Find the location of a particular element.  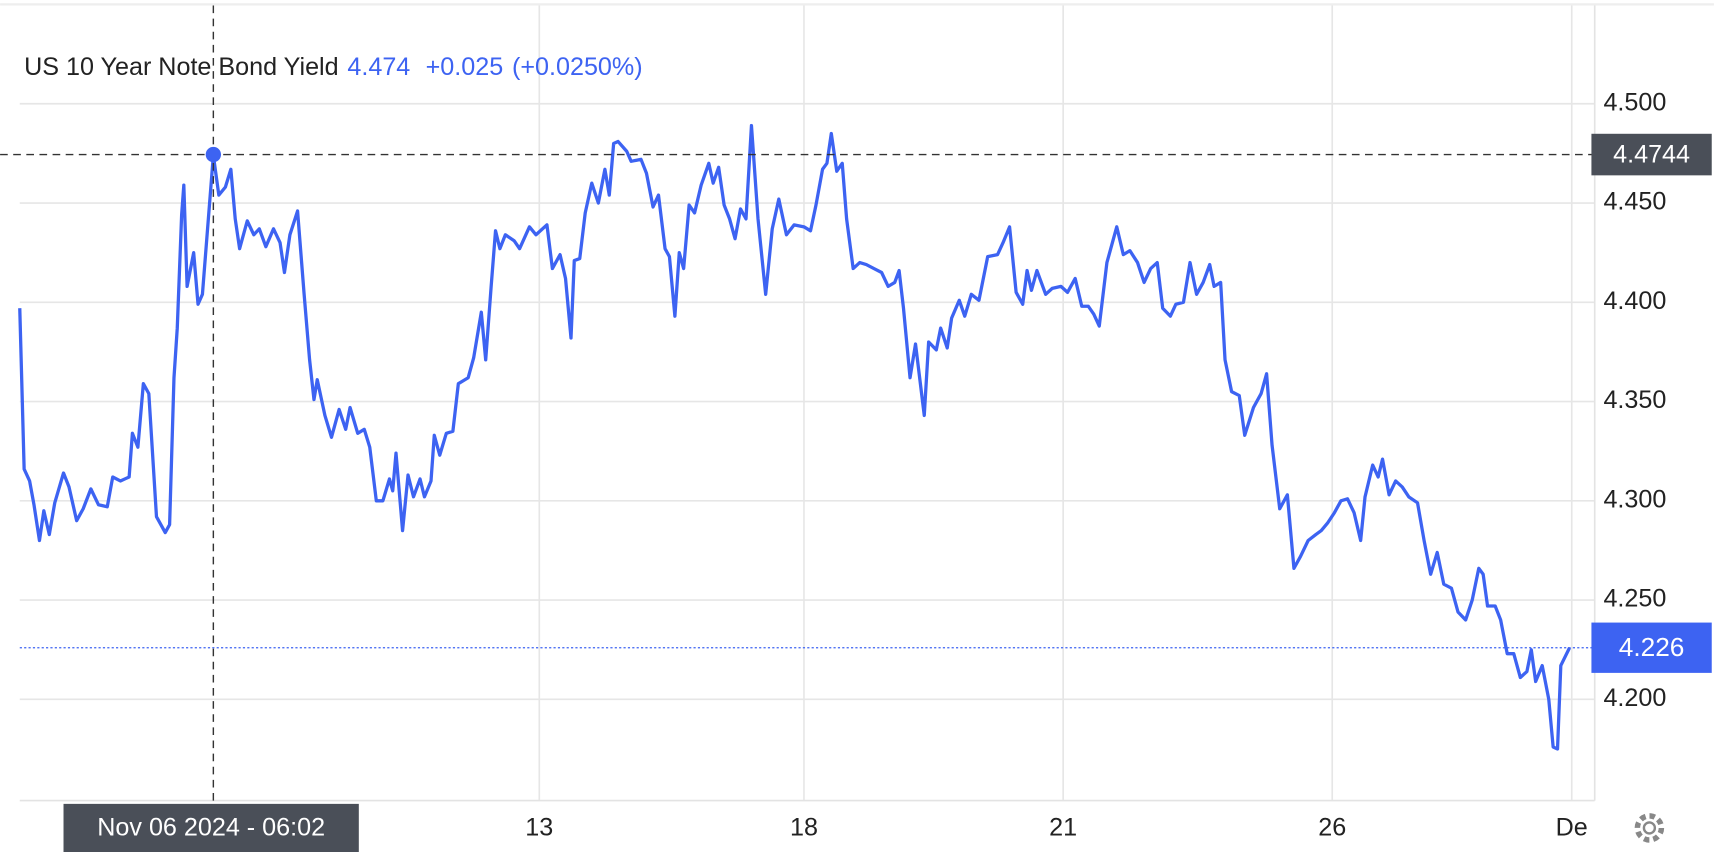

y-tick-label: 4.250 is located at coordinates (1634, 599).